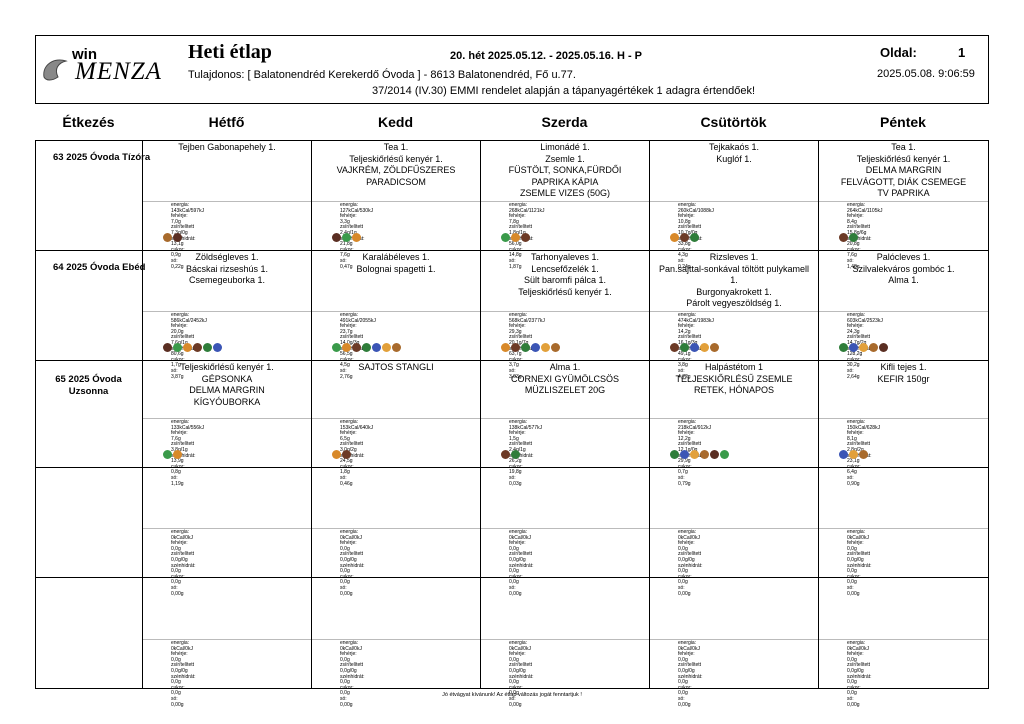 The width and height of the screenshot is (1024, 724). Describe the element at coordinates (515, 704) in the screenshot. I see `nutrition-value: 0,00g` at that location.